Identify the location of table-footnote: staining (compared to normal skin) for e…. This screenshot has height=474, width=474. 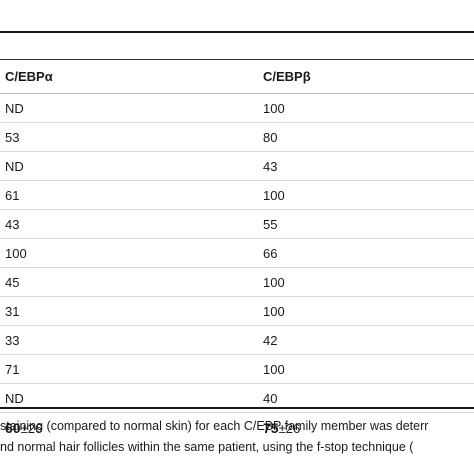
(237, 437).